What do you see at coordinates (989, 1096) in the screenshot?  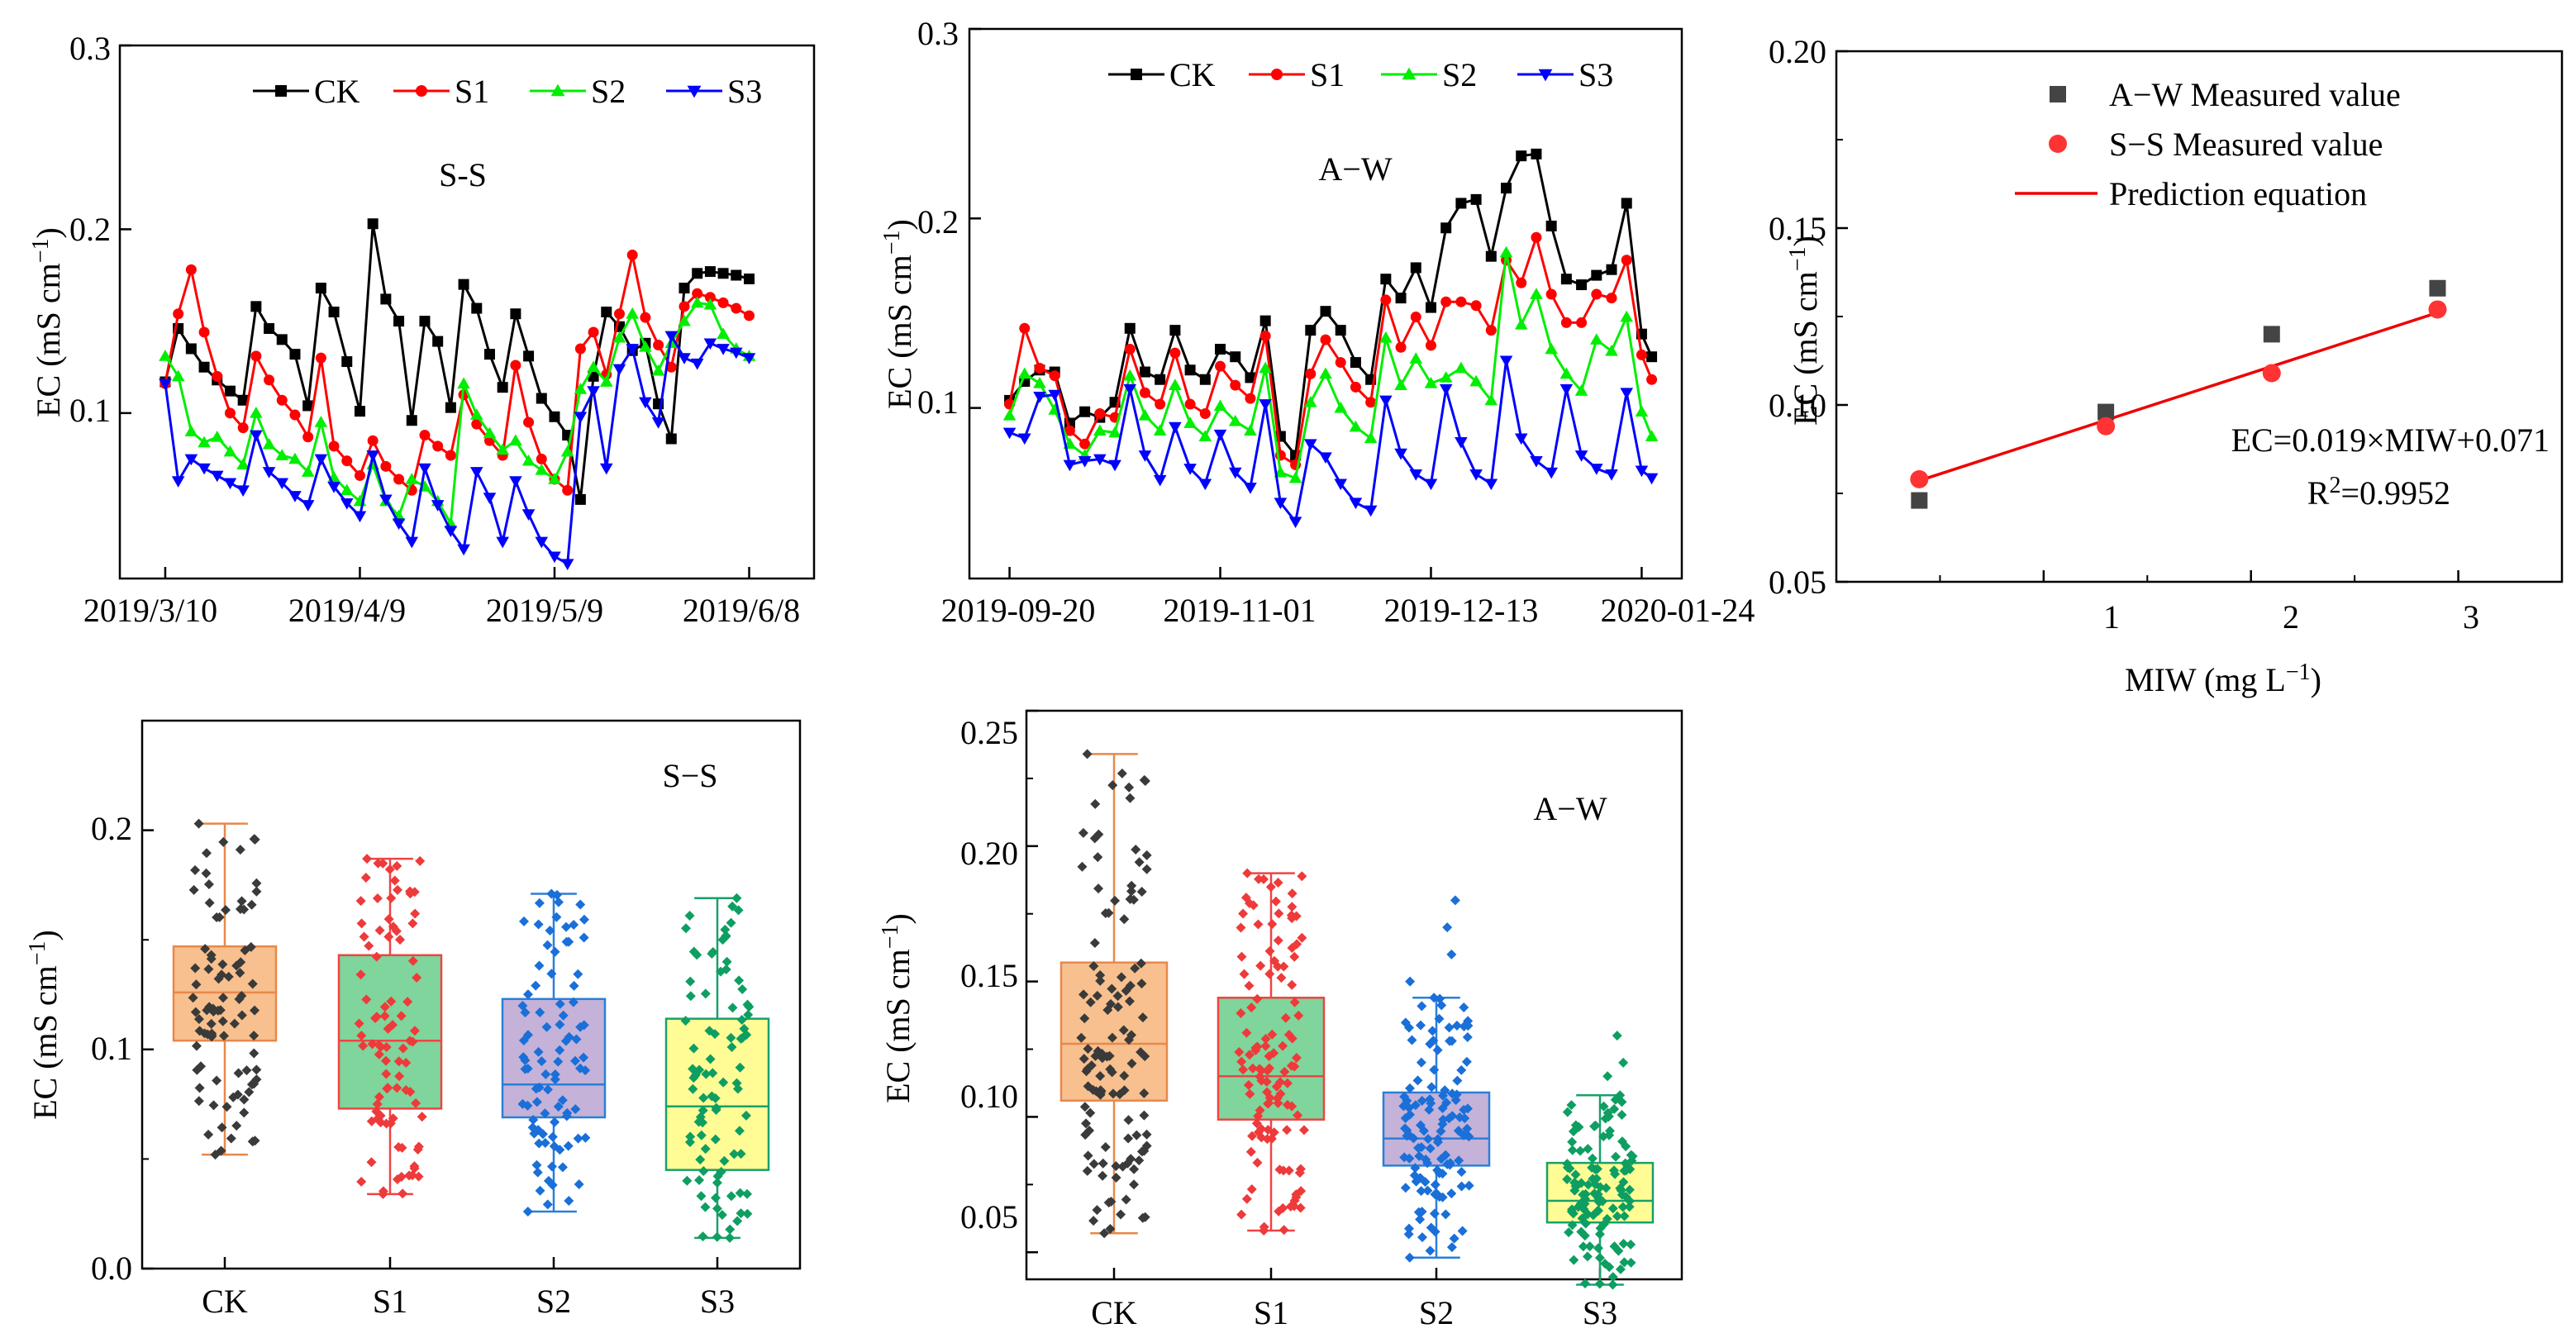 I see `box-aw-y-tick: 0.10` at bounding box center [989, 1096].